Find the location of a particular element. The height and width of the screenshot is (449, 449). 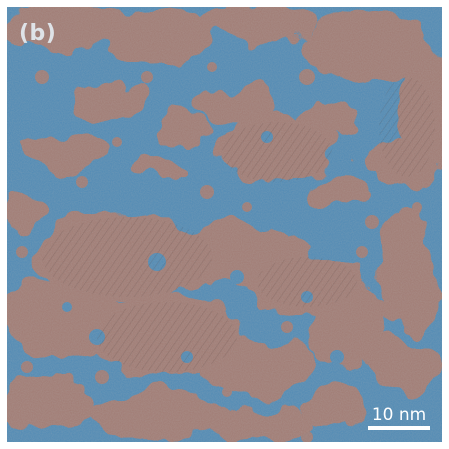

scale-bar-group: 10 nm is located at coordinates (399, 418).